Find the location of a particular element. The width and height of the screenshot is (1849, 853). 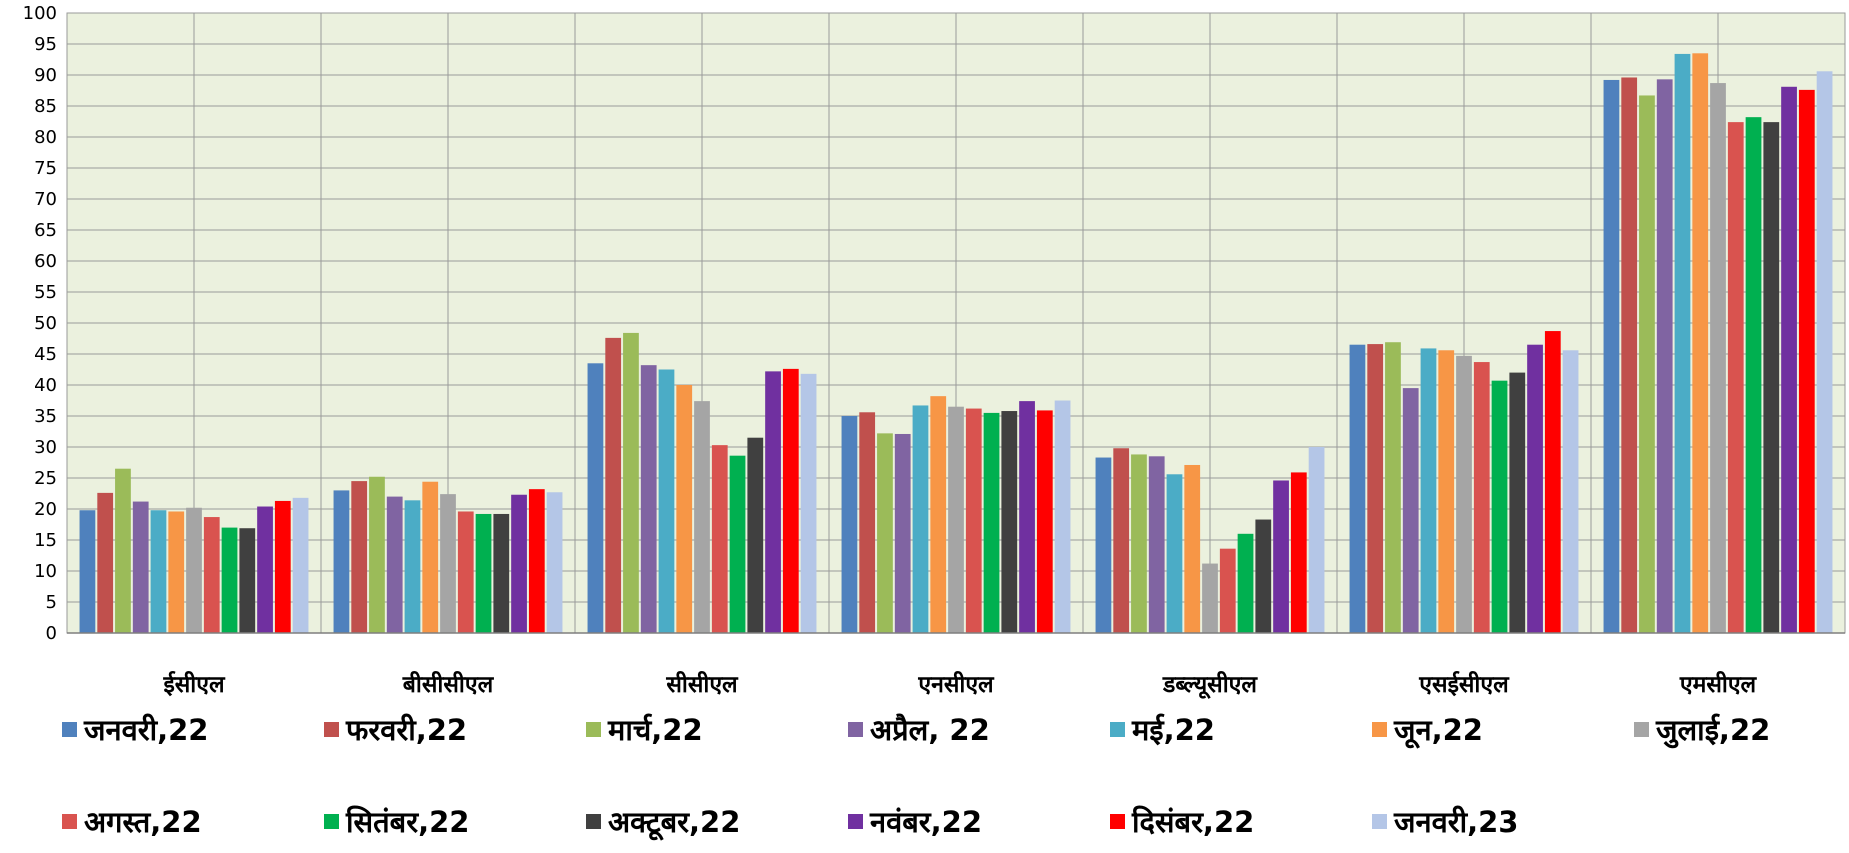

y-tick-label: 25 is located at coordinates (45, 478).